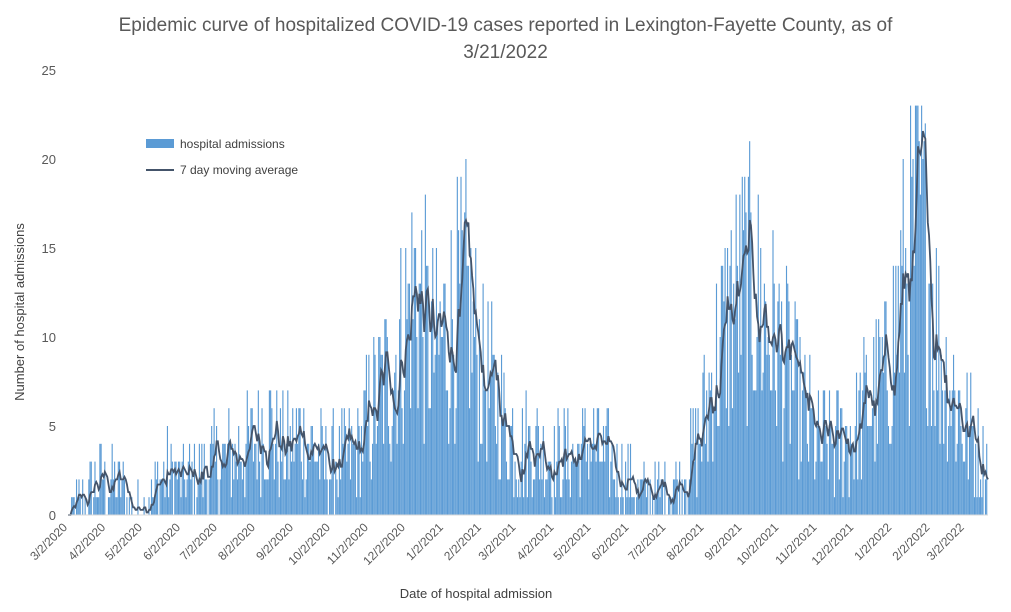 The height and width of the screenshot is (612, 1011). What do you see at coordinates (872, 541) in the screenshot?
I see `x-tick-label: 1/2/2022` at bounding box center [872, 541].